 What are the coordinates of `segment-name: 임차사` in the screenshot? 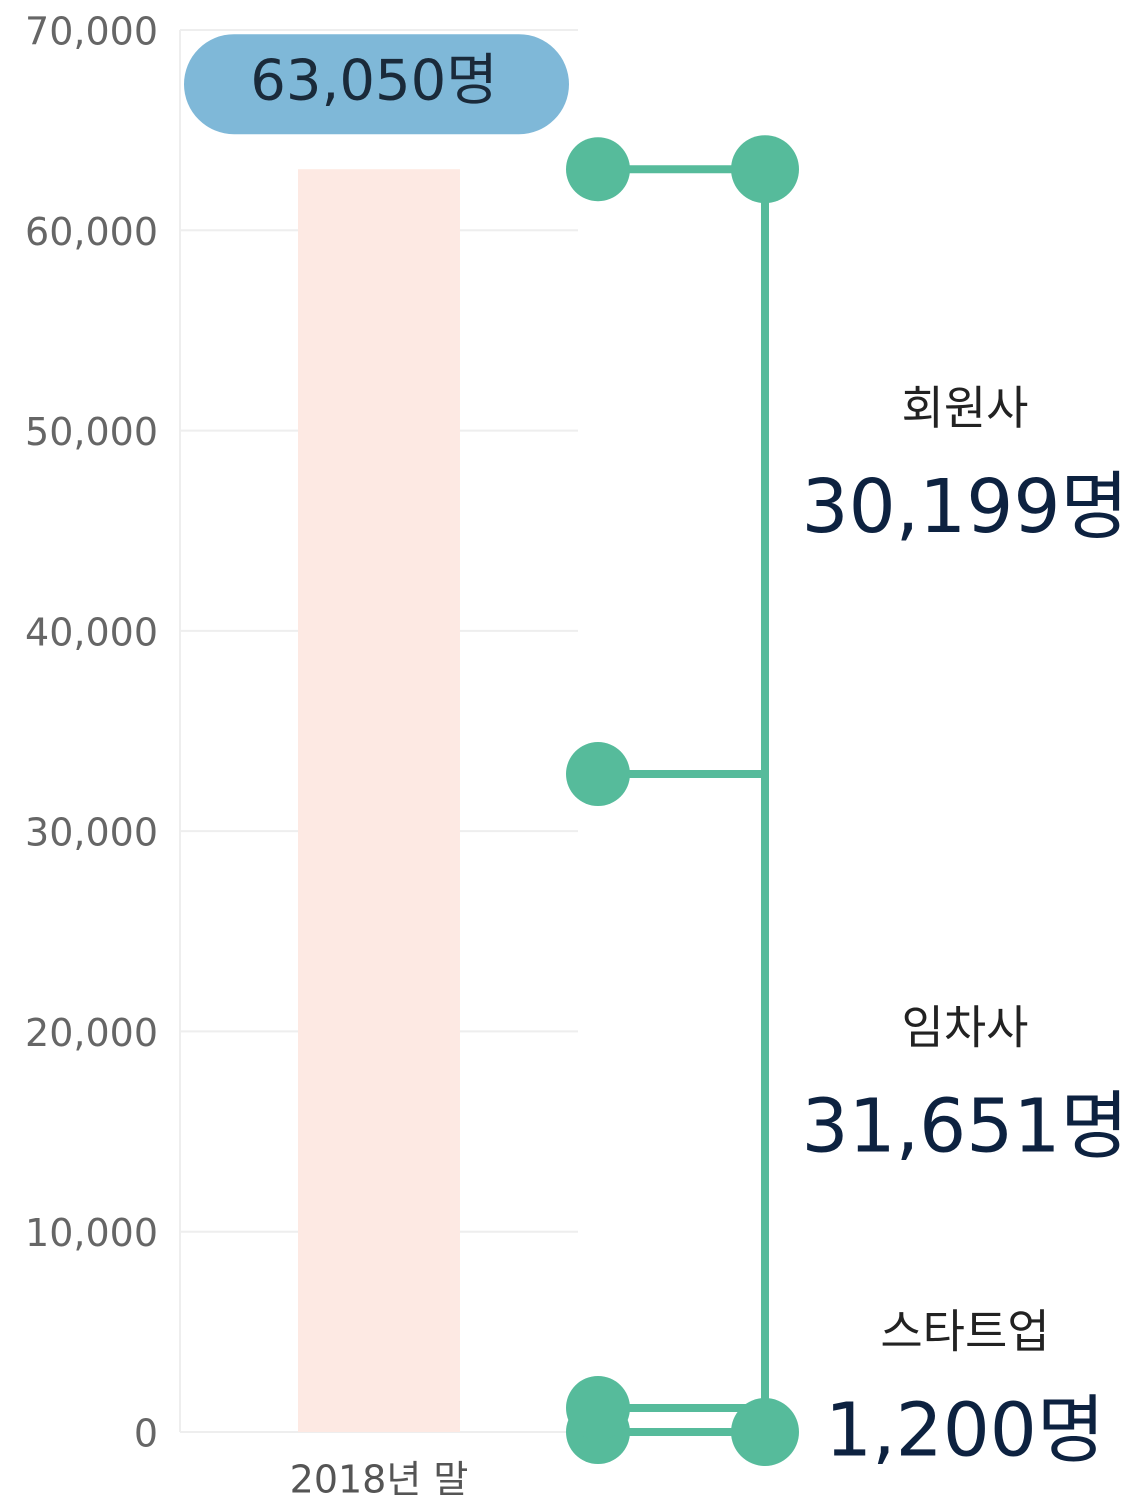 It's located at (965, 1028).